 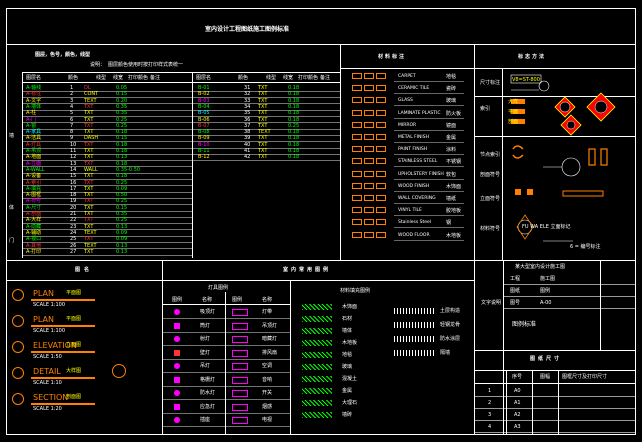 What do you see at coordinates (91, 169) in the screenshot?
I see `layer-linetype: WALL` at bounding box center [91, 169].